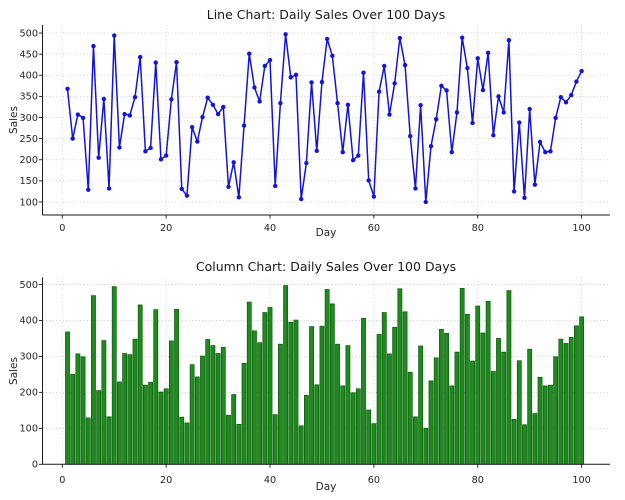  I want to click on x-tick-label: 100, so click(581, 480).